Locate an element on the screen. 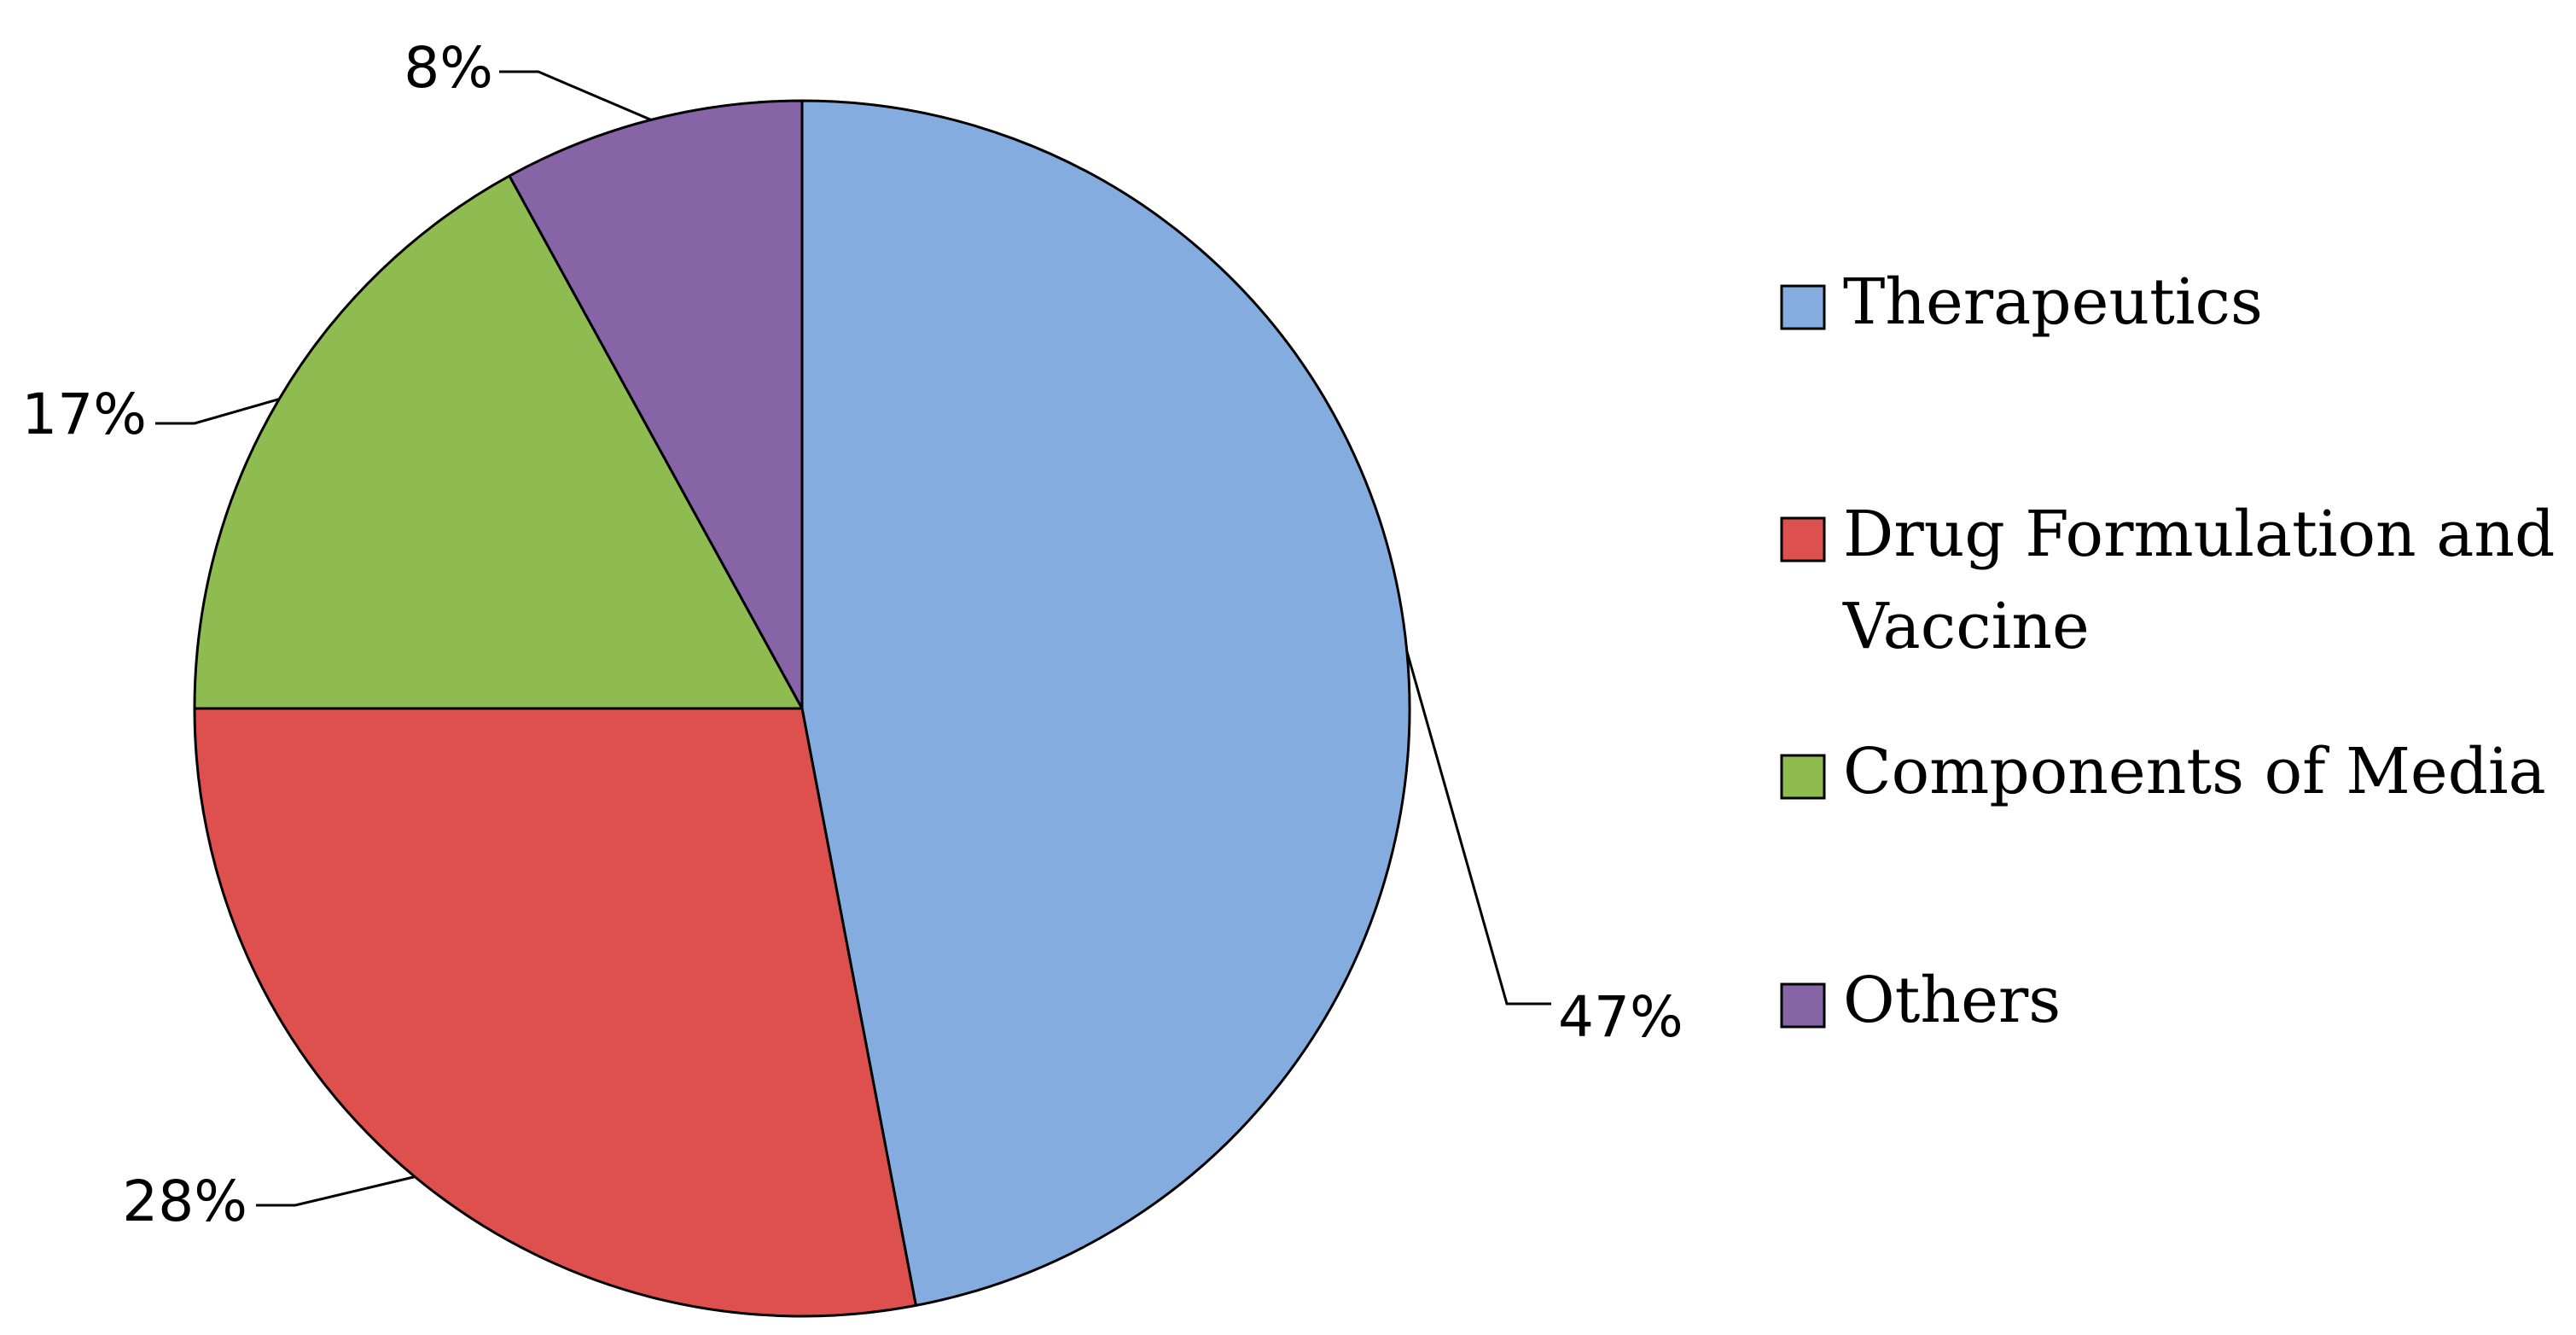  pie-slice-drug-formulation-and-vaccine is located at coordinates (555, 1012).